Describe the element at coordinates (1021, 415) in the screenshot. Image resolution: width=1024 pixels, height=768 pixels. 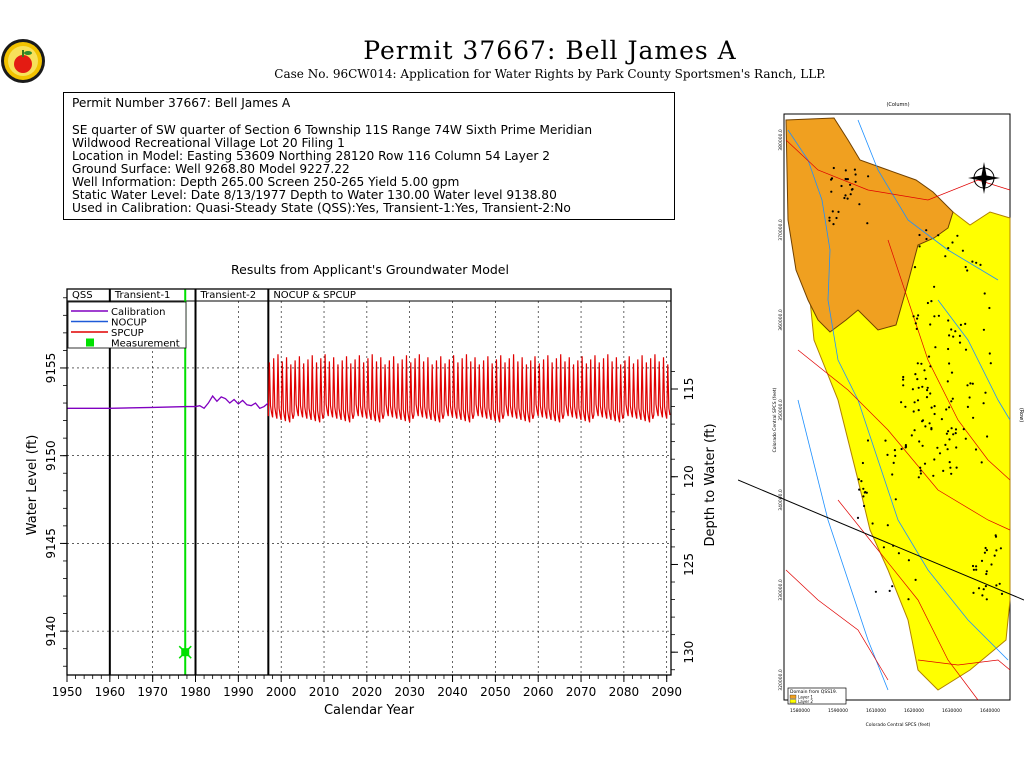
I see `map-right-label: (Row)` at that location.